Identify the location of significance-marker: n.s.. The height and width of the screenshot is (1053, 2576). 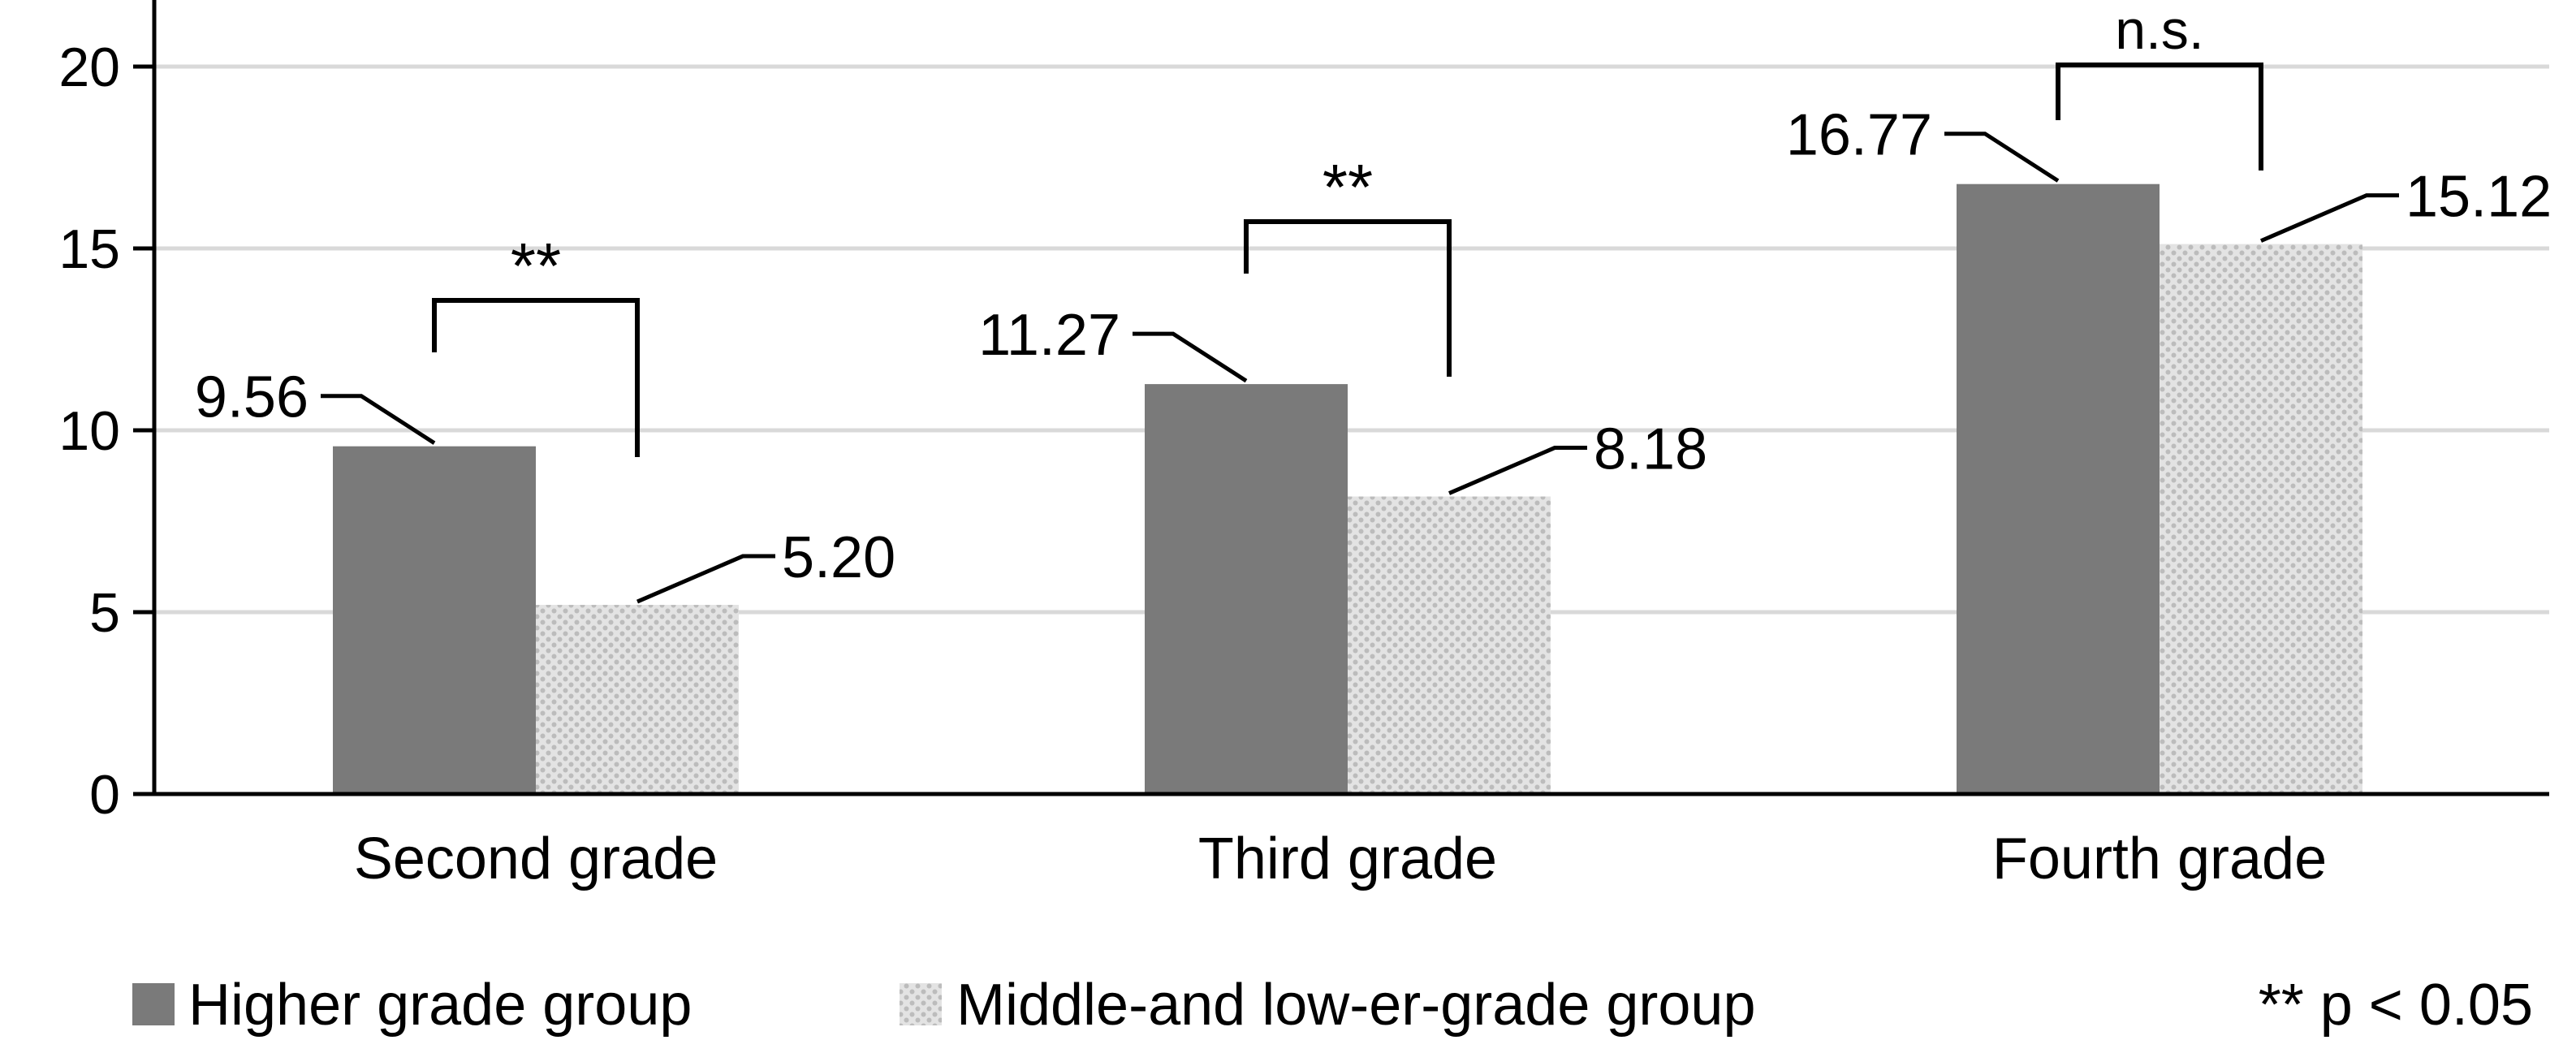
(2159, 31).